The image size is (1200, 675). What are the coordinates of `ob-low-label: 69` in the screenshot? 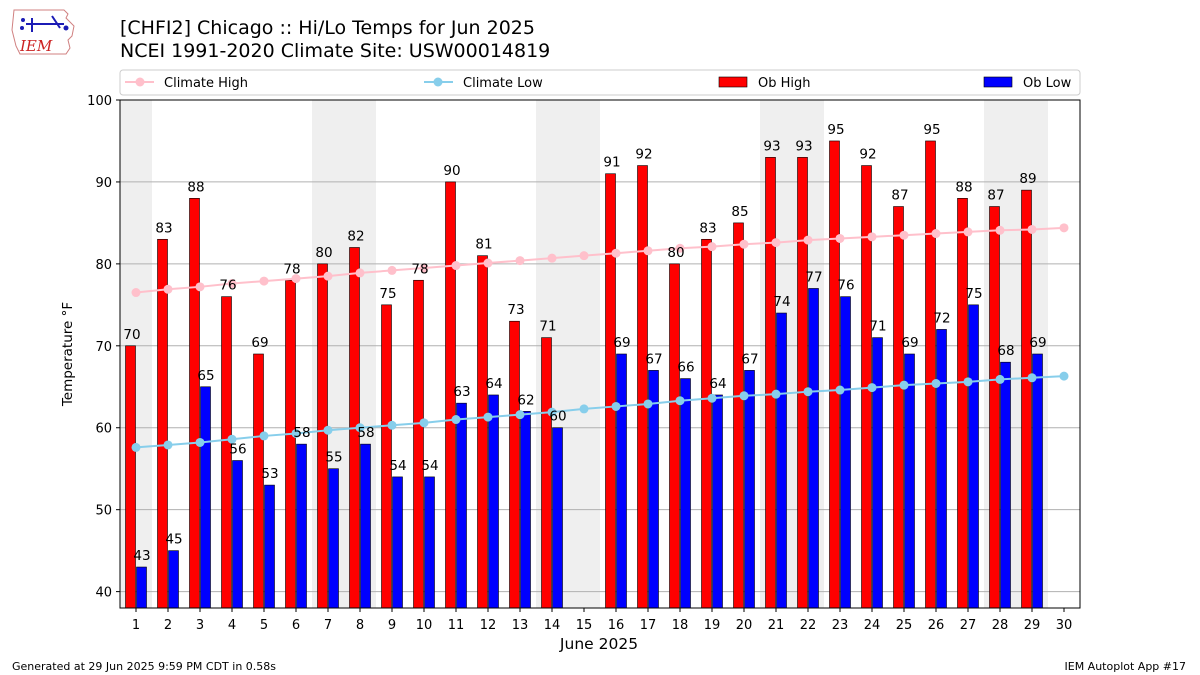 It's located at (909, 343).